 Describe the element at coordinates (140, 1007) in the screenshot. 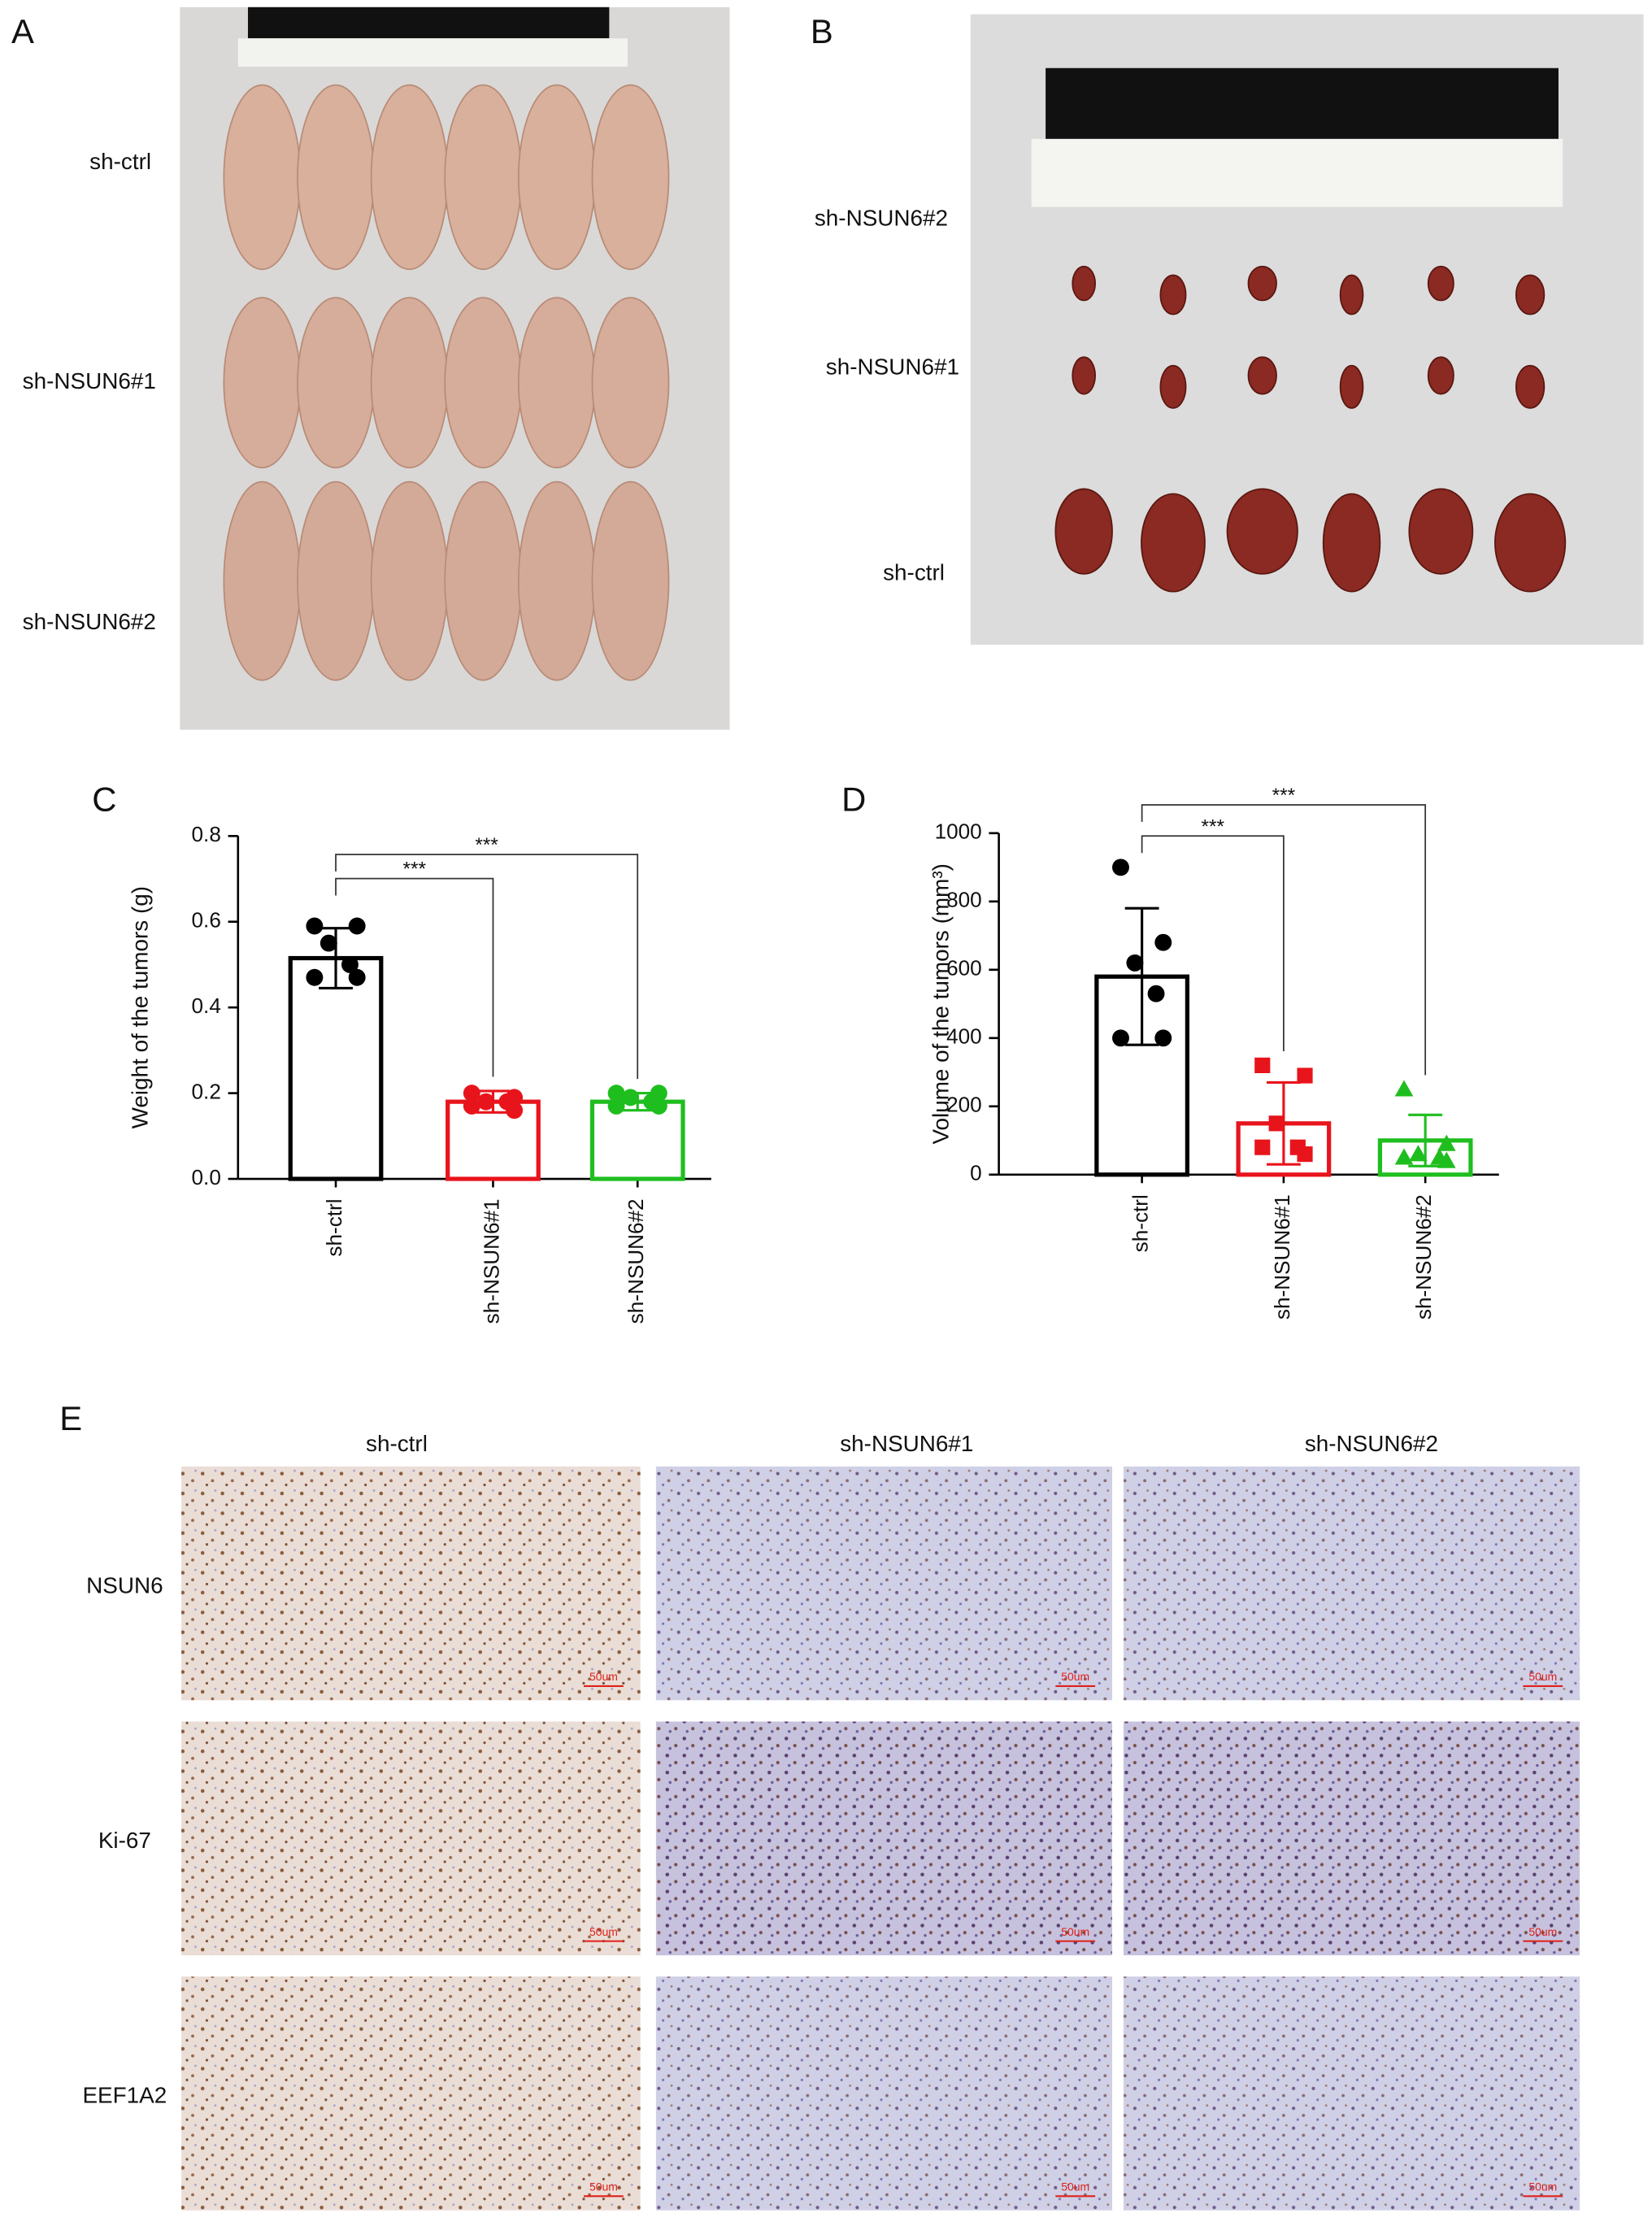

I see `y-axis-label: Weight of the tumors (g)` at that location.